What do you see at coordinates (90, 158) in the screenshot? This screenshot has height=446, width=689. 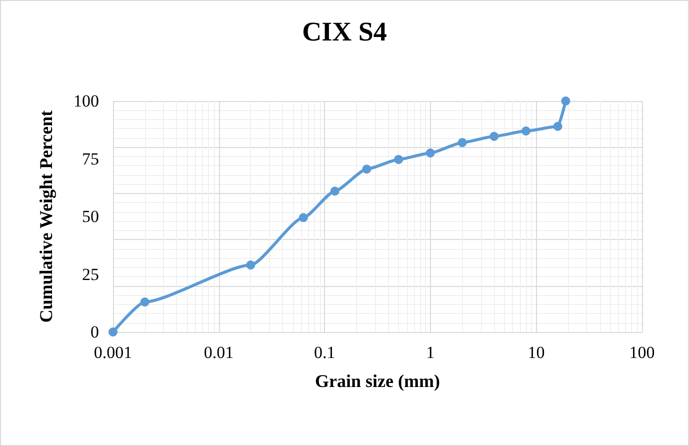 I see `y-tick-label: 75` at bounding box center [90, 158].